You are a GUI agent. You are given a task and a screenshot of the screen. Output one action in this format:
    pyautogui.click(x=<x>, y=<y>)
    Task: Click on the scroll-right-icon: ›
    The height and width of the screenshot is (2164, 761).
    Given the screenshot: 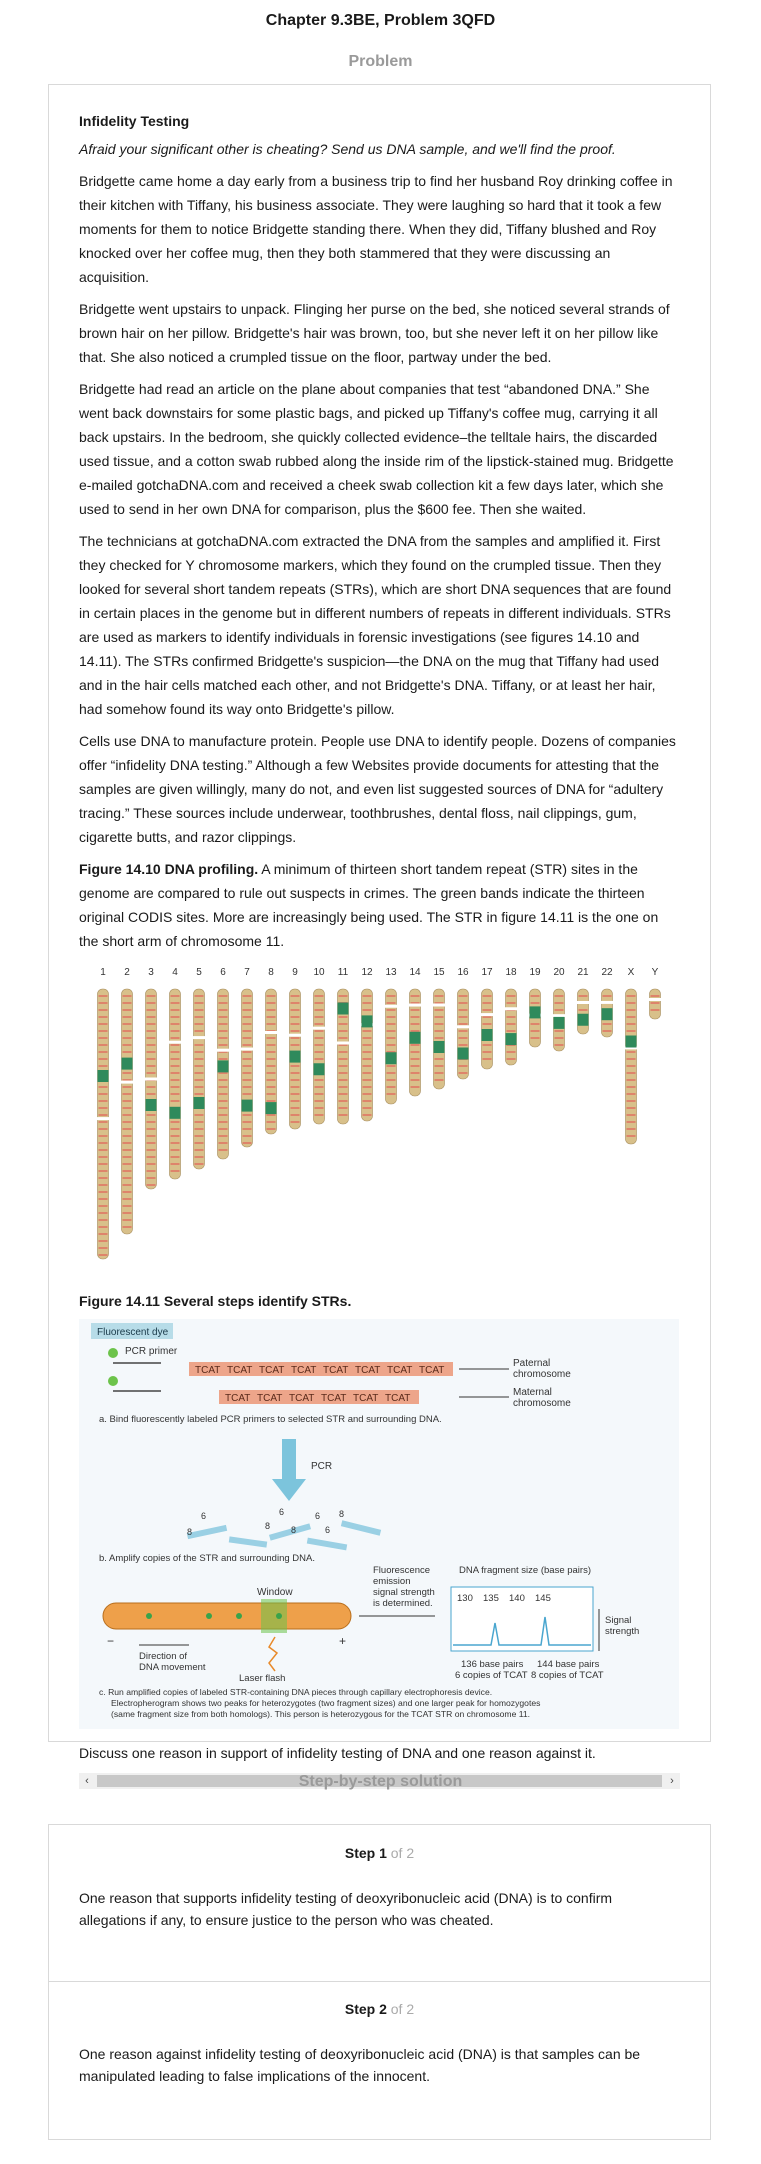 What is the action you would take?
    pyautogui.click(x=672, y=1781)
    